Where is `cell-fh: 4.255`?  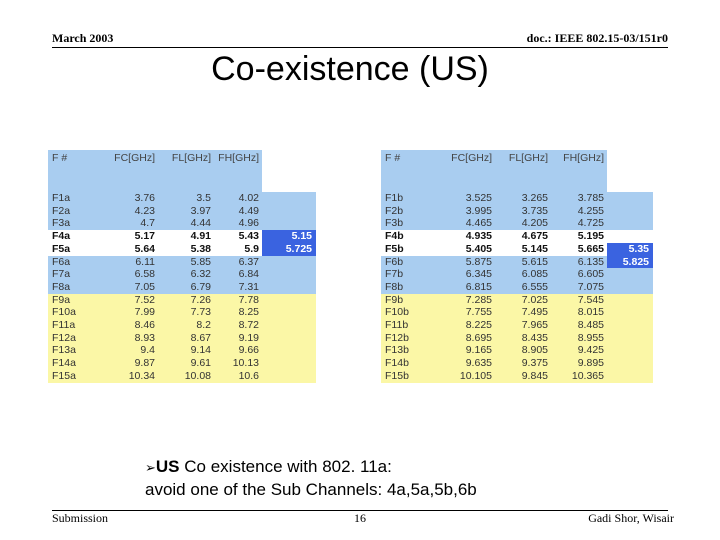
cell-fh: 4.255 is located at coordinates (579, 211).